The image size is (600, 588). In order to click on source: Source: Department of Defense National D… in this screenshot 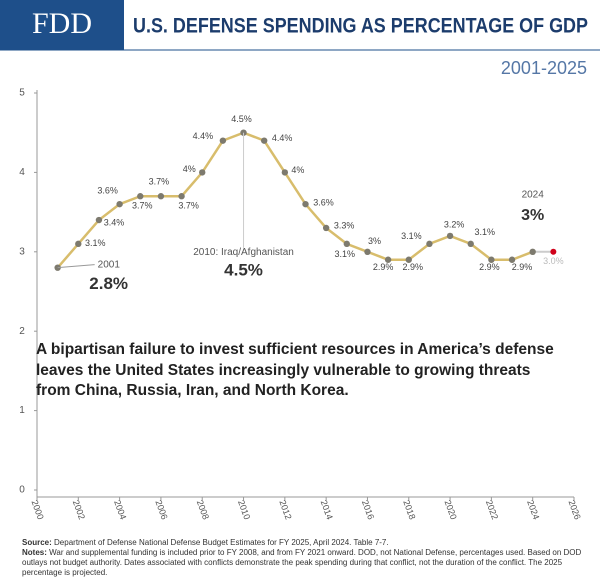, I will do `click(307, 543)`.